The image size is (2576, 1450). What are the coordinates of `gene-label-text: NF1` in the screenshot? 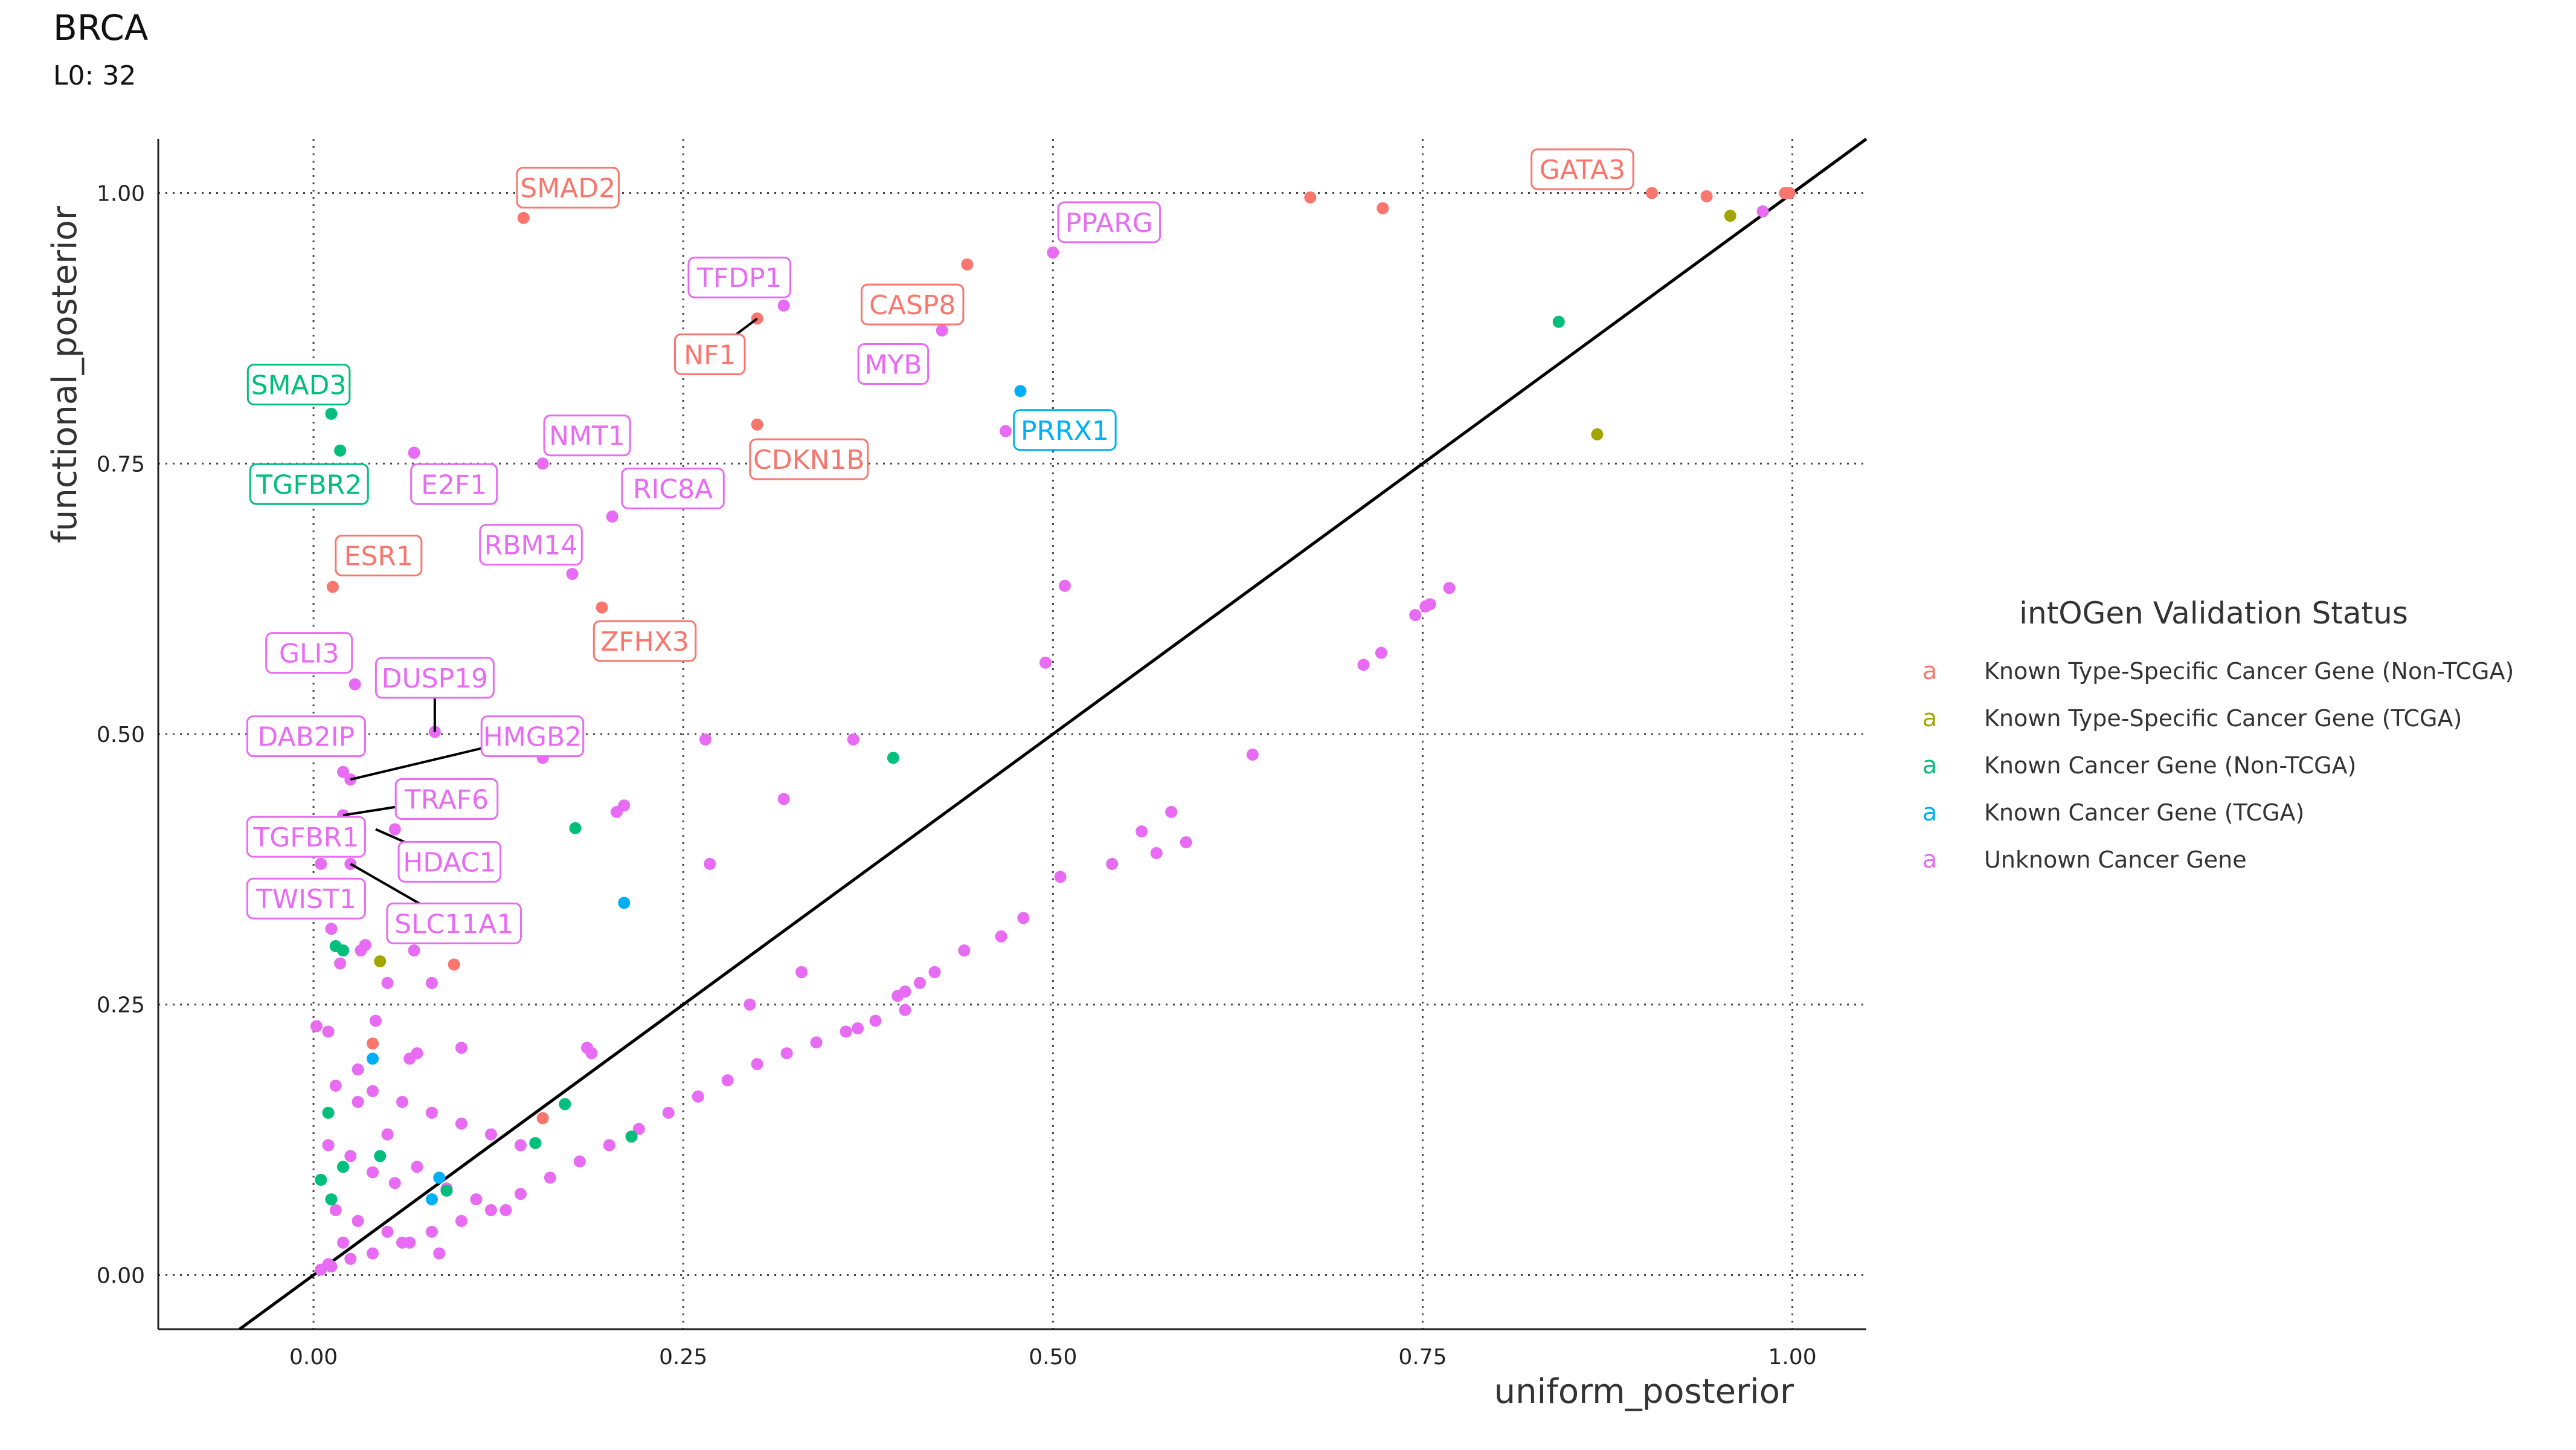 It's located at (710, 355).